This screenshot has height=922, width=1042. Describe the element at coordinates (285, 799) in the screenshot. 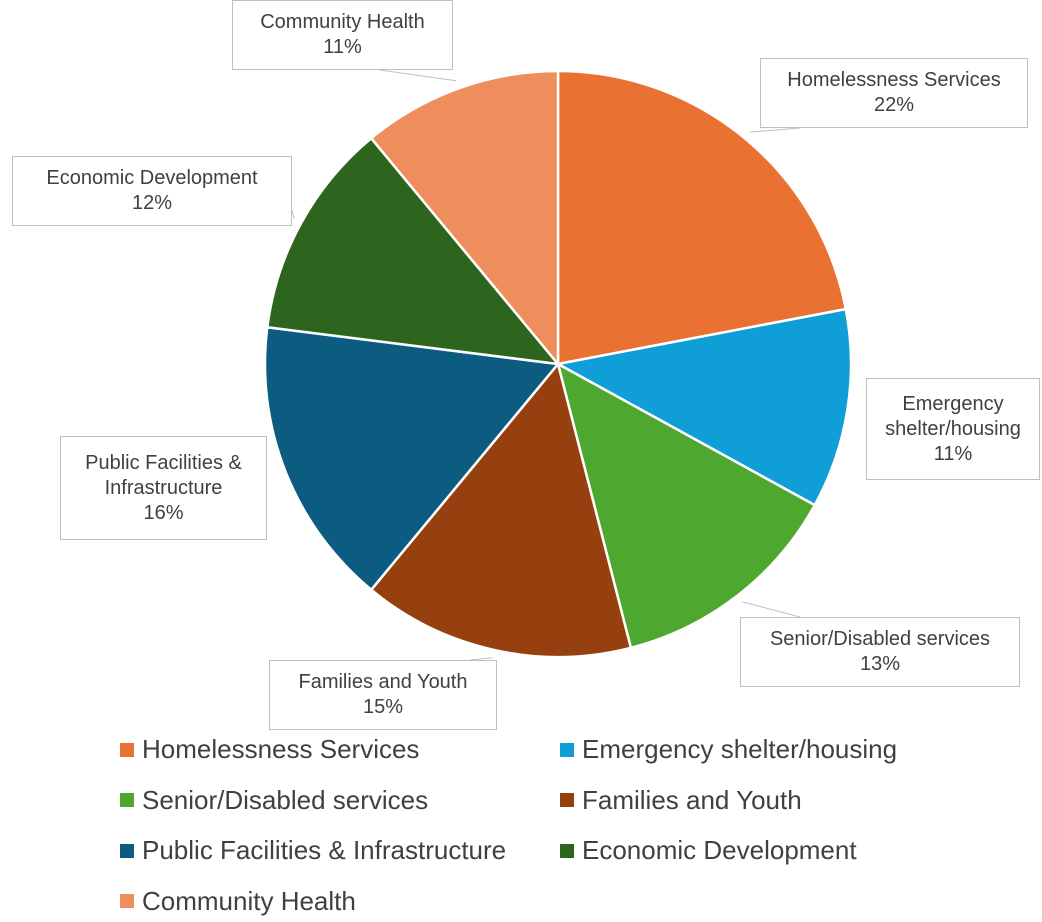

I see `legend-label: Senior/Disabled services` at that location.